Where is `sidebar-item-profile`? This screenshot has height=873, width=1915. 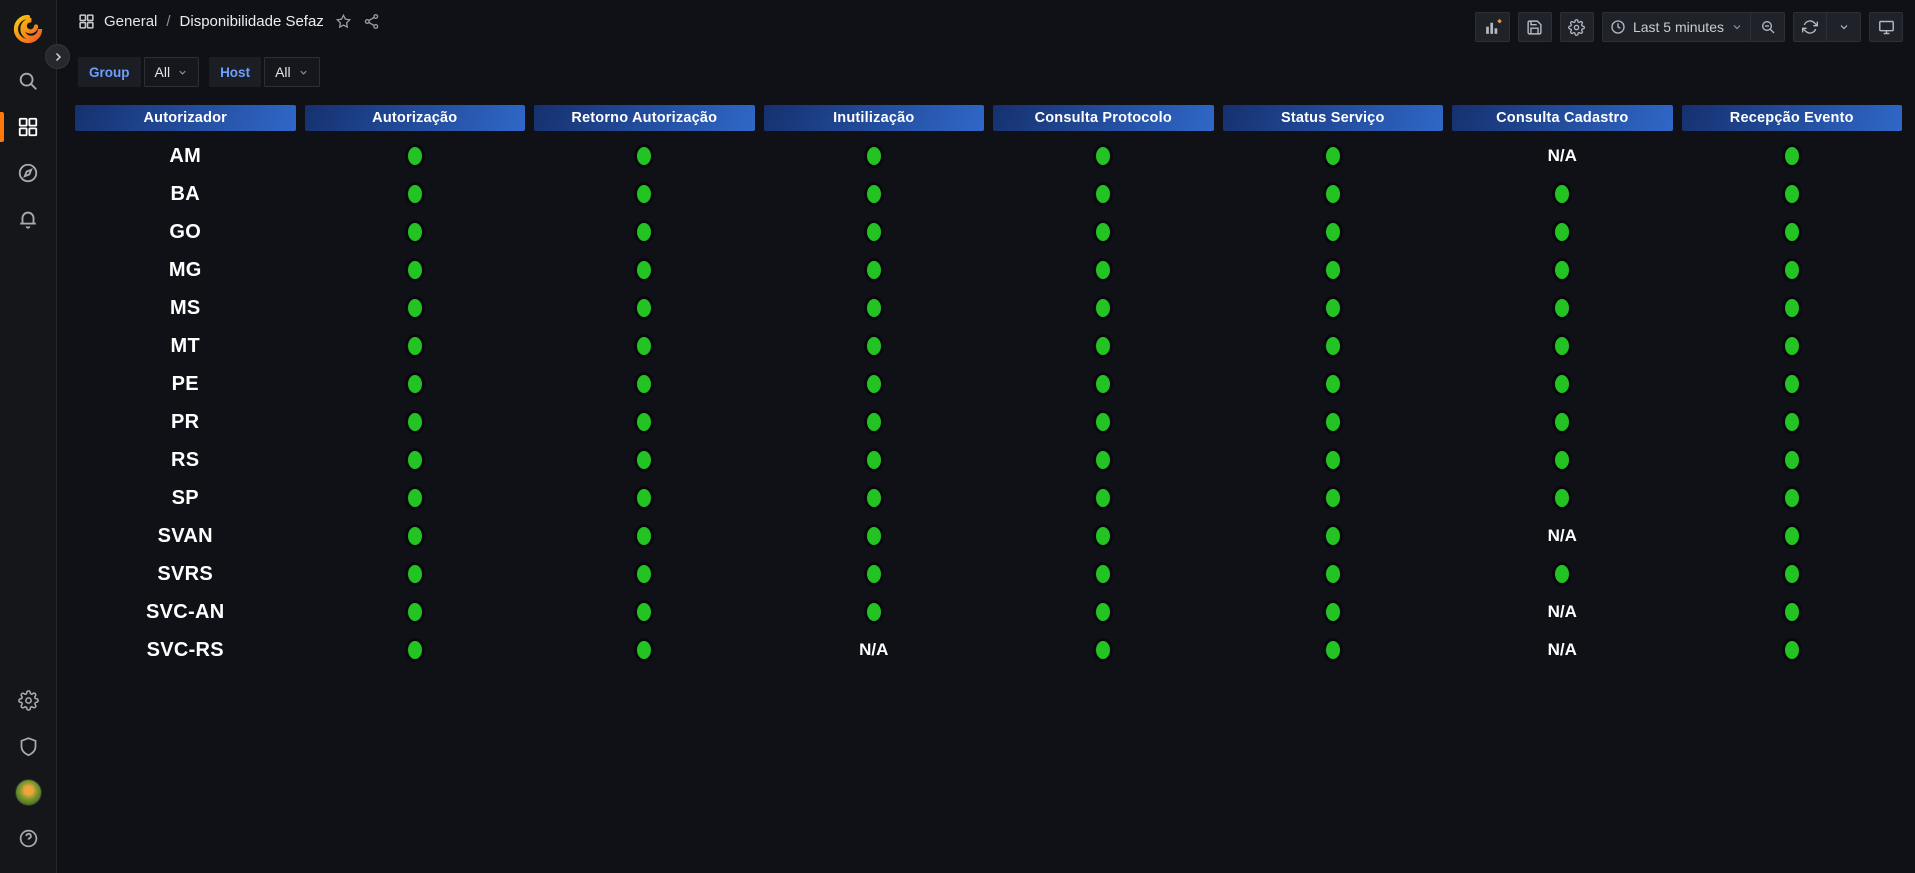 sidebar-item-profile is located at coordinates (28, 792).